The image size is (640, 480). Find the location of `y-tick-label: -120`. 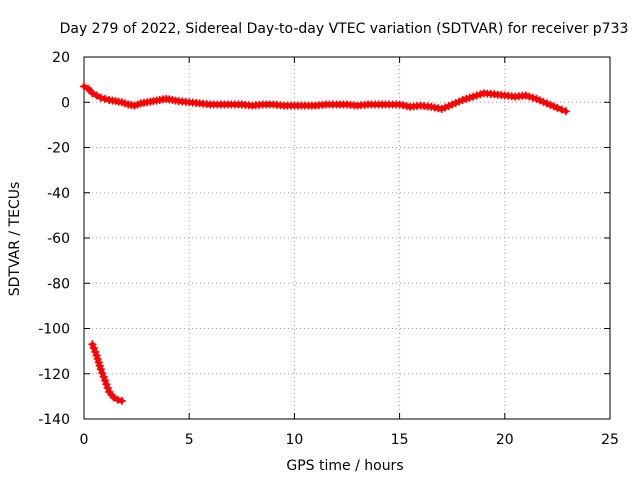

y-tick-label: -120 is located at coordinates (54, 375).